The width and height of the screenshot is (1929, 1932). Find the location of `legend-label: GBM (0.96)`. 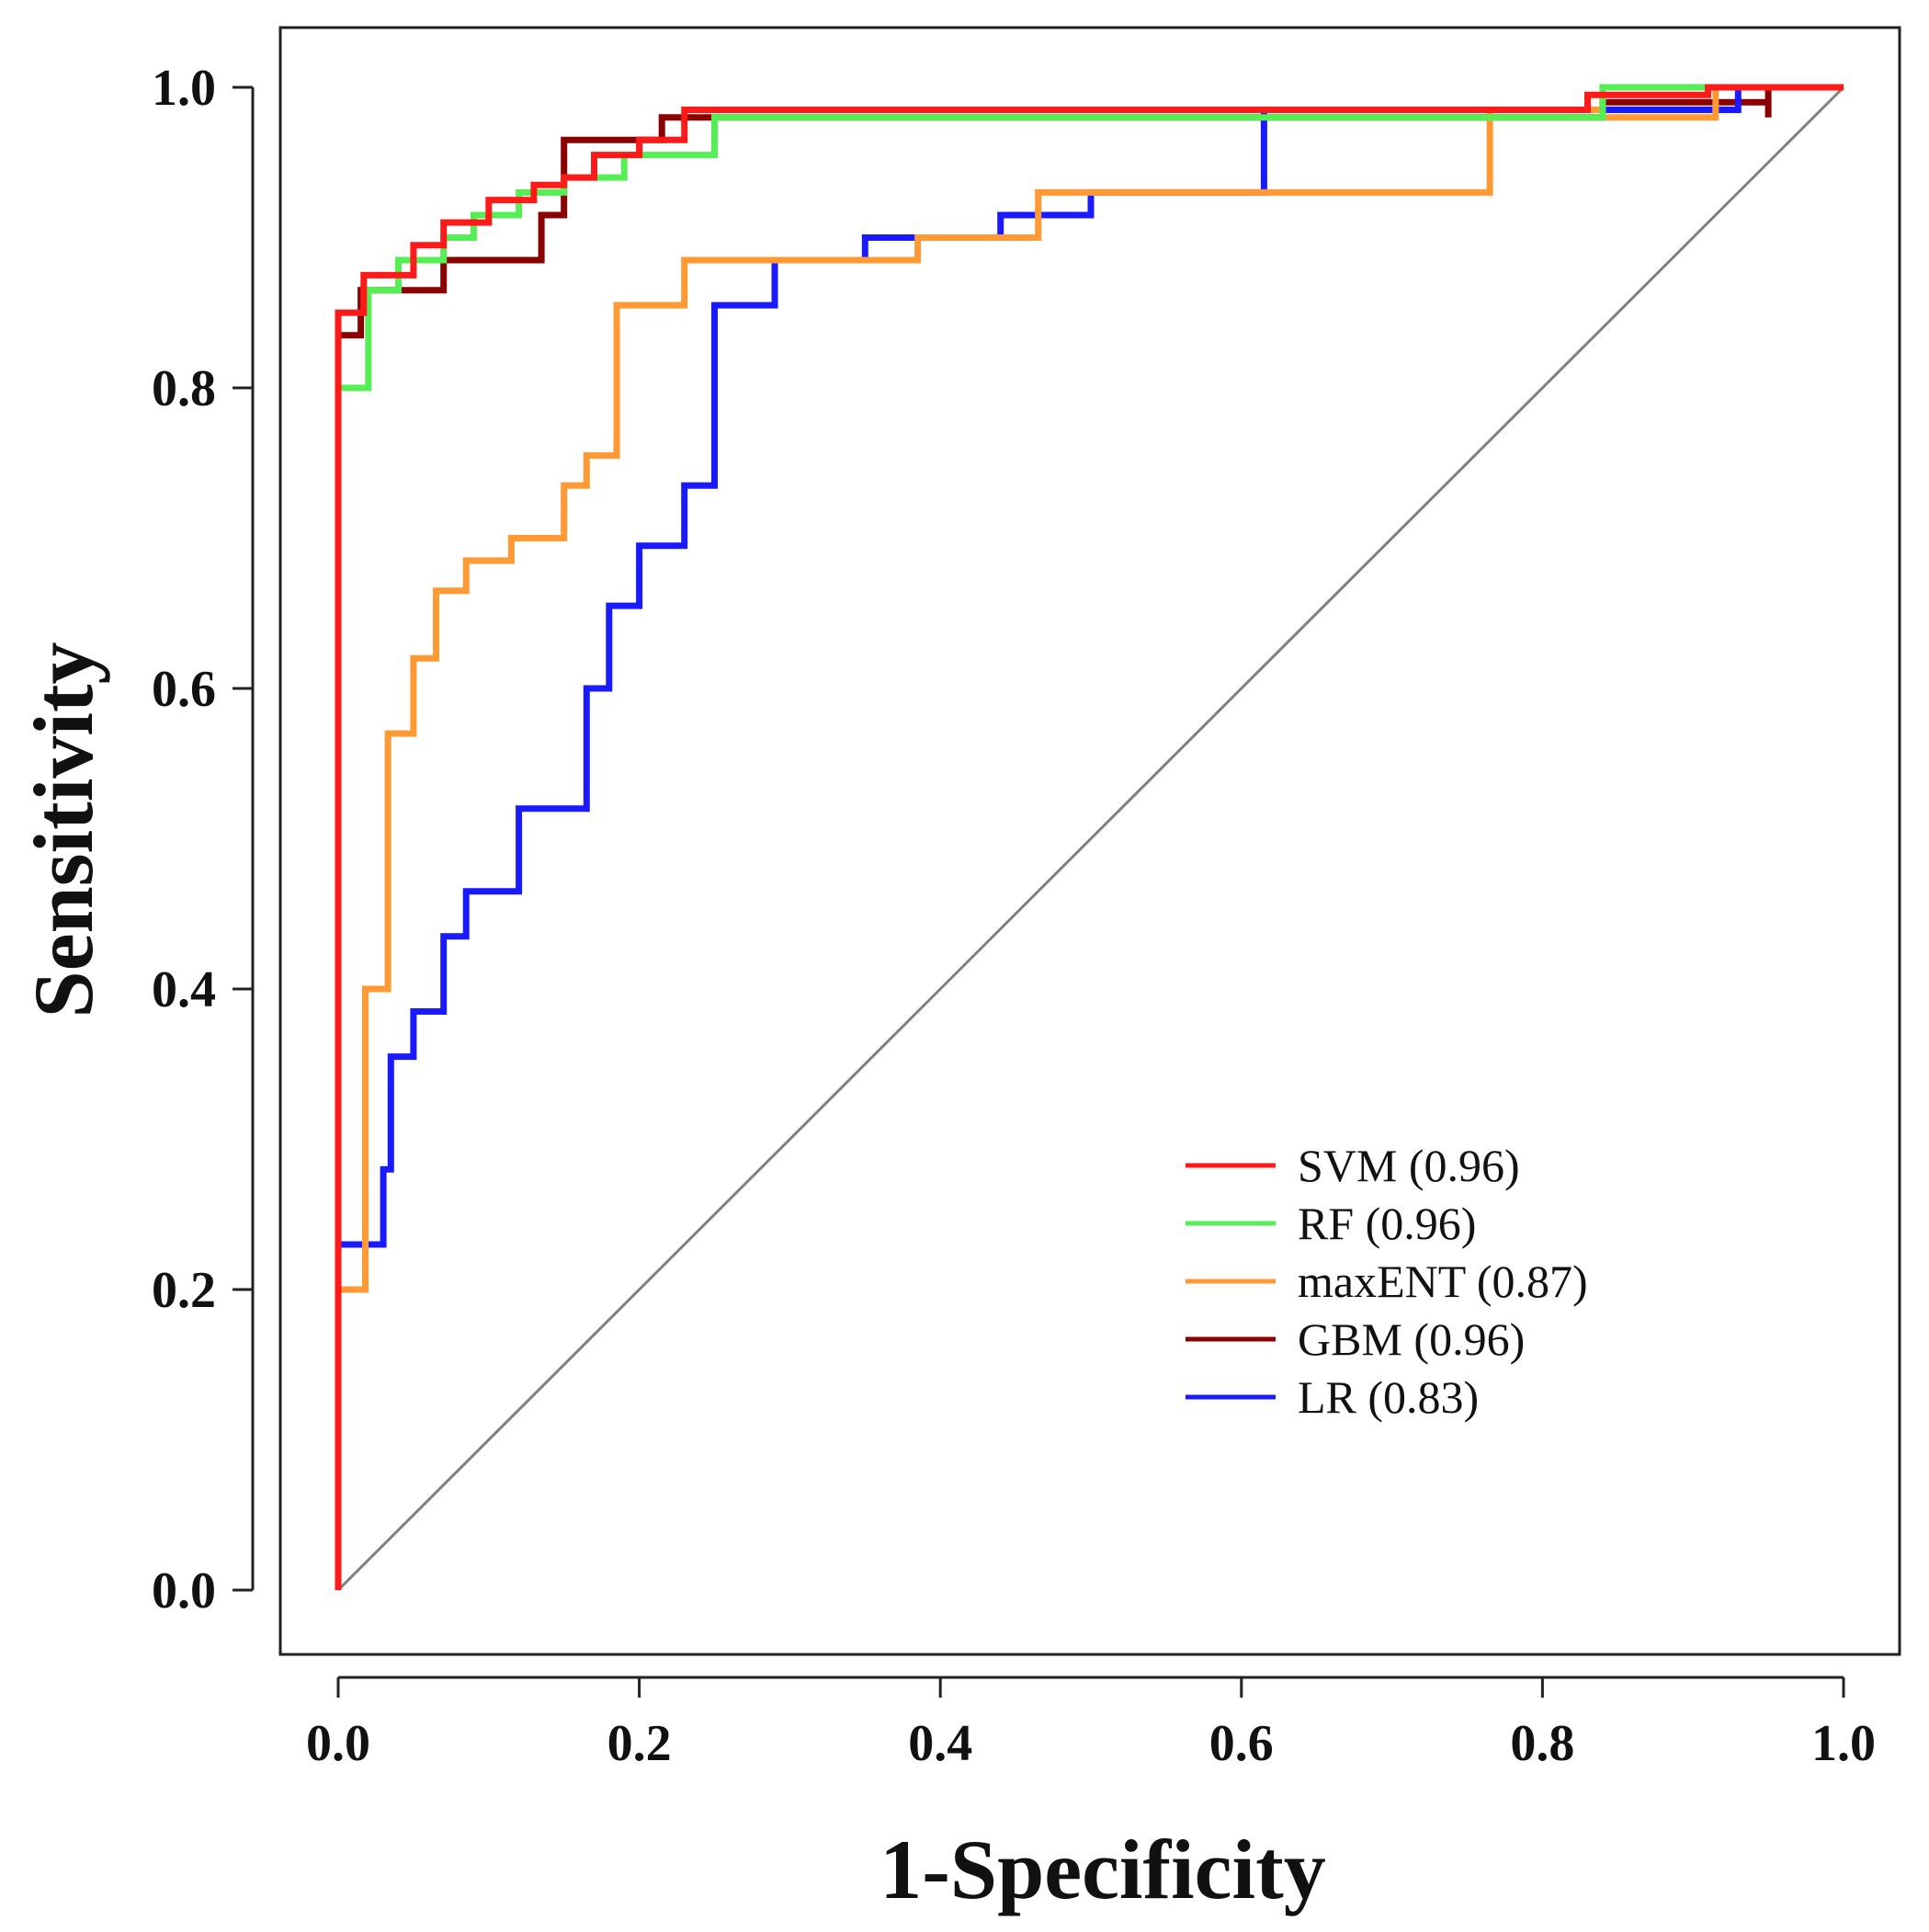

legend-label: GBM (0.96) is located at coordinates (1412, 1339).